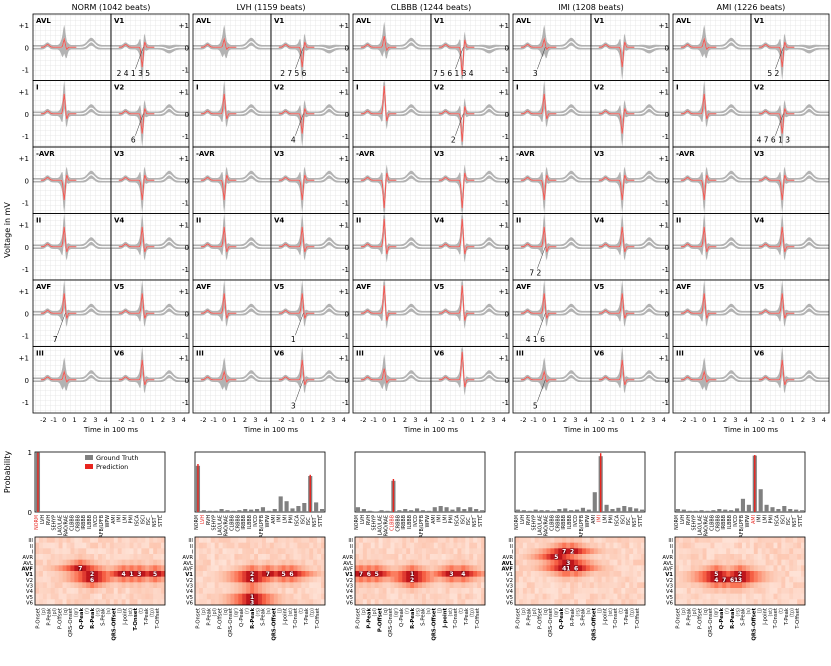 The width and height of the screenshot is (831, 666). Describe the element at coordinates (606, 519) in the screenshot. I see `class-label: LMI` at that location.